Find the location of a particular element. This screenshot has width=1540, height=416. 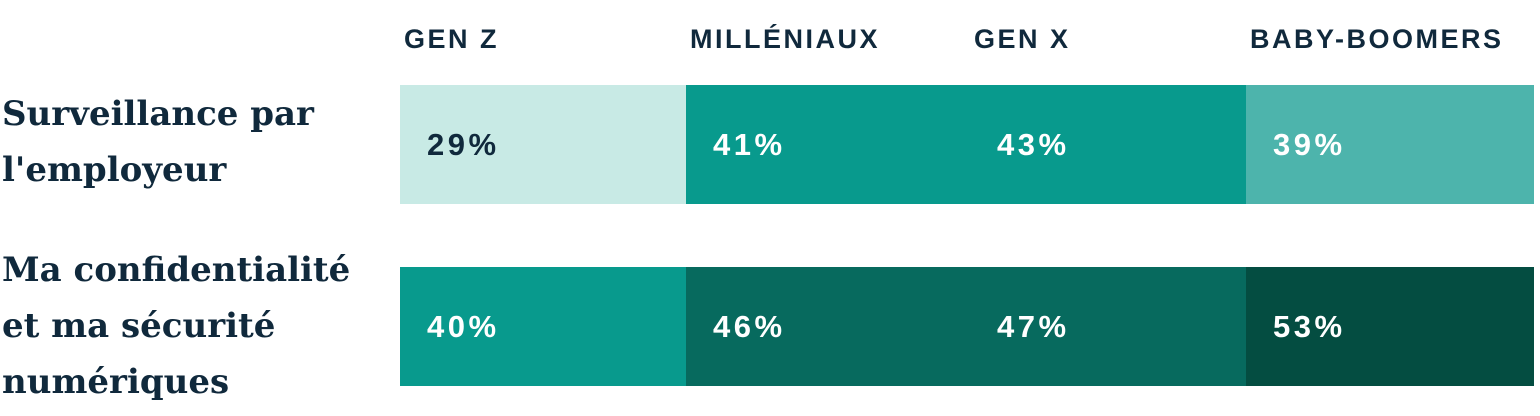

row-label-surveillance: Surveillance par l'employeur is located at coordinates (197, 142).